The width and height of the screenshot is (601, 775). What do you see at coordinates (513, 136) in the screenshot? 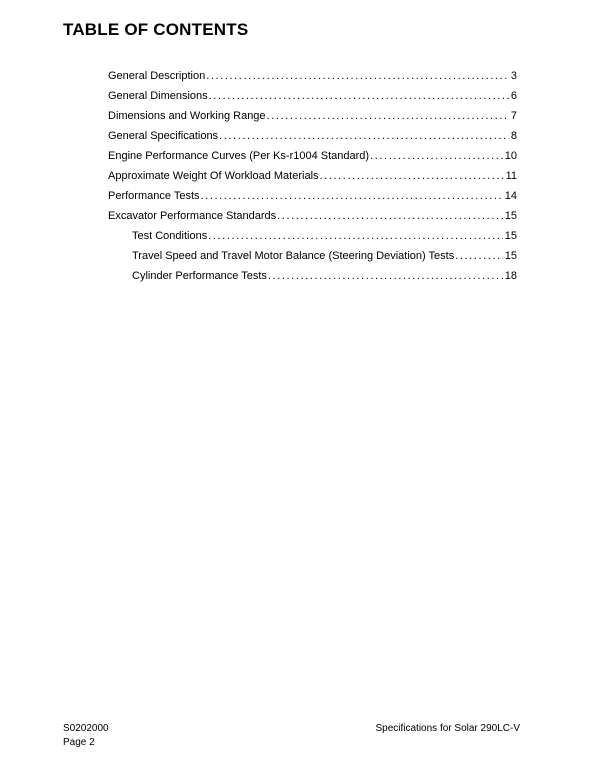
I see `toc-entry-page: 8` at bounding box center [513, 136].